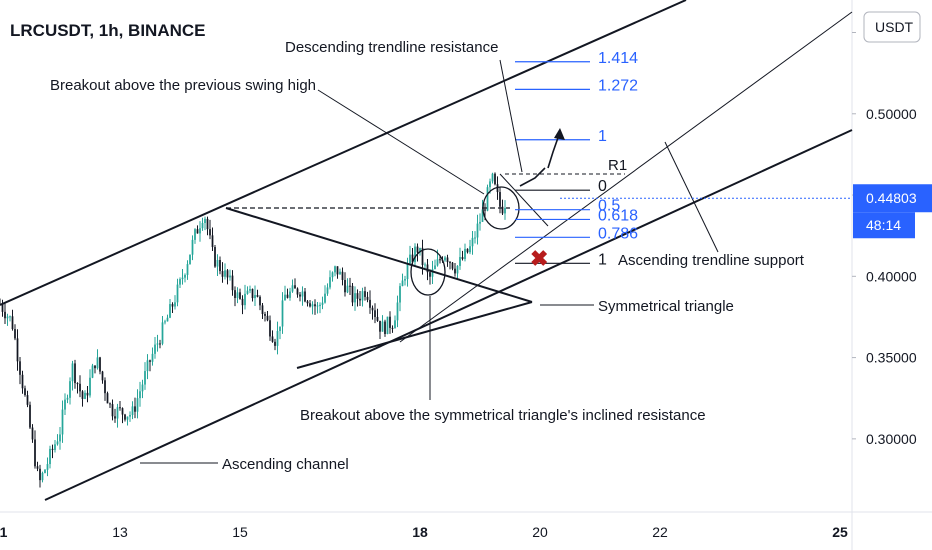  Describe the element at coordinates (540, 532) in the screenshot. I see `x-tick-label: 20` at that location.